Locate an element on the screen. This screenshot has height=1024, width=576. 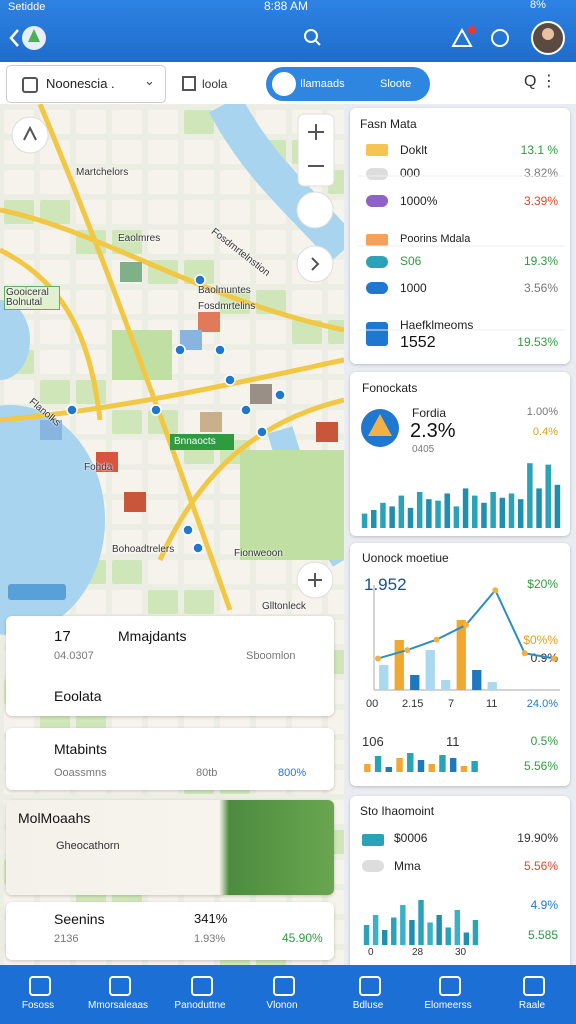
card-col: 45.90% is located at coordinates (302, 938).